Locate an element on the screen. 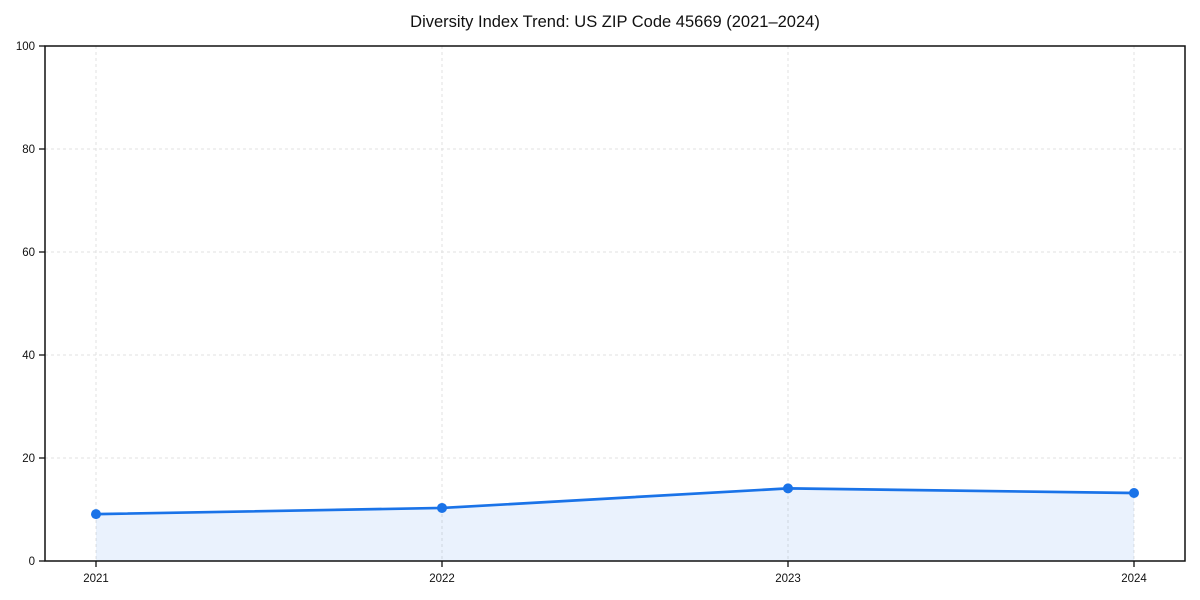  trend-line is located at coordinates (615, 501).